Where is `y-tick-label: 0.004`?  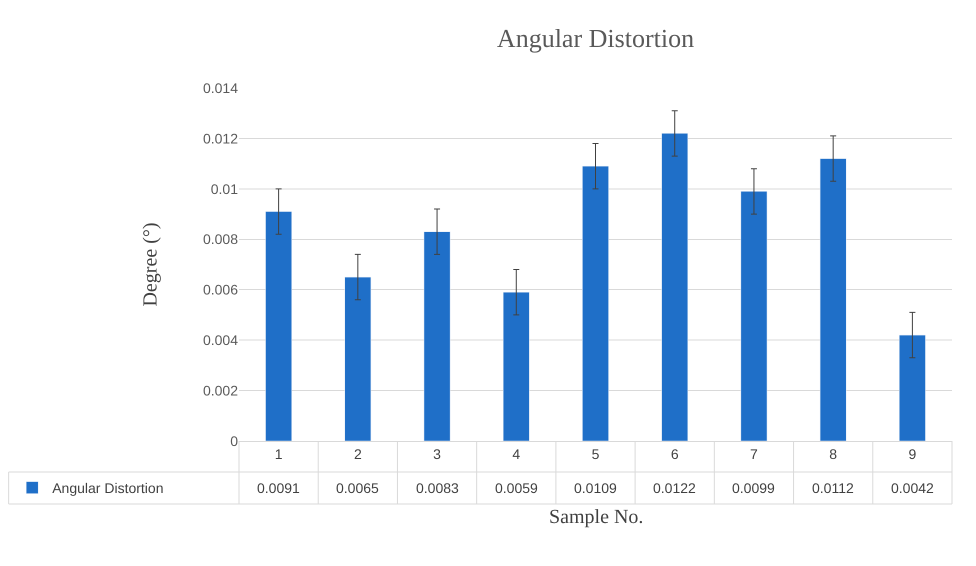 y-tick-label: 0.004 is located at coordinates (220, 340).